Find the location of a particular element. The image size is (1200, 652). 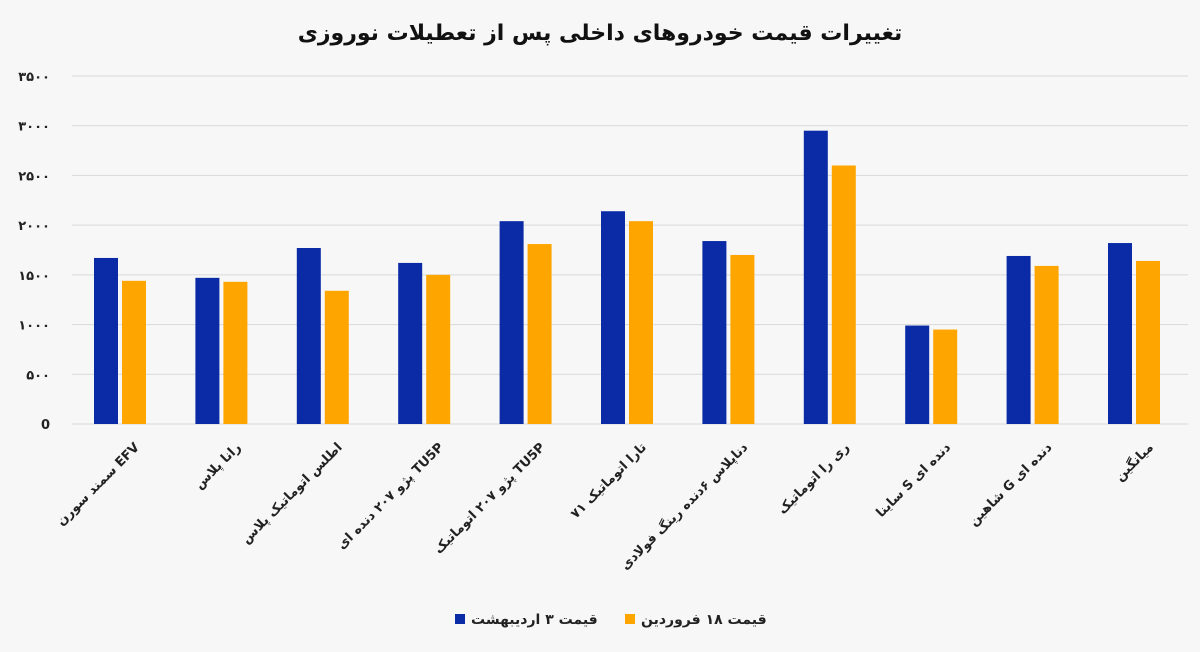

y-tick-label: ۳۰۰۰ is located at coordinates (34, 127).